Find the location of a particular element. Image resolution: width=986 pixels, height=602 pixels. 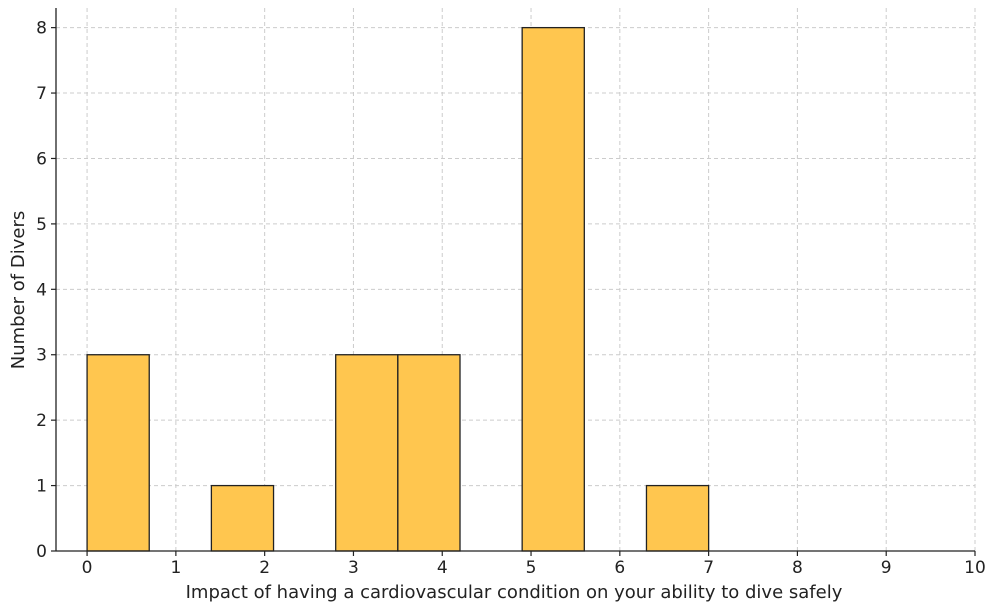

y-tick-label: 2 is located at coordinates (41, 421).